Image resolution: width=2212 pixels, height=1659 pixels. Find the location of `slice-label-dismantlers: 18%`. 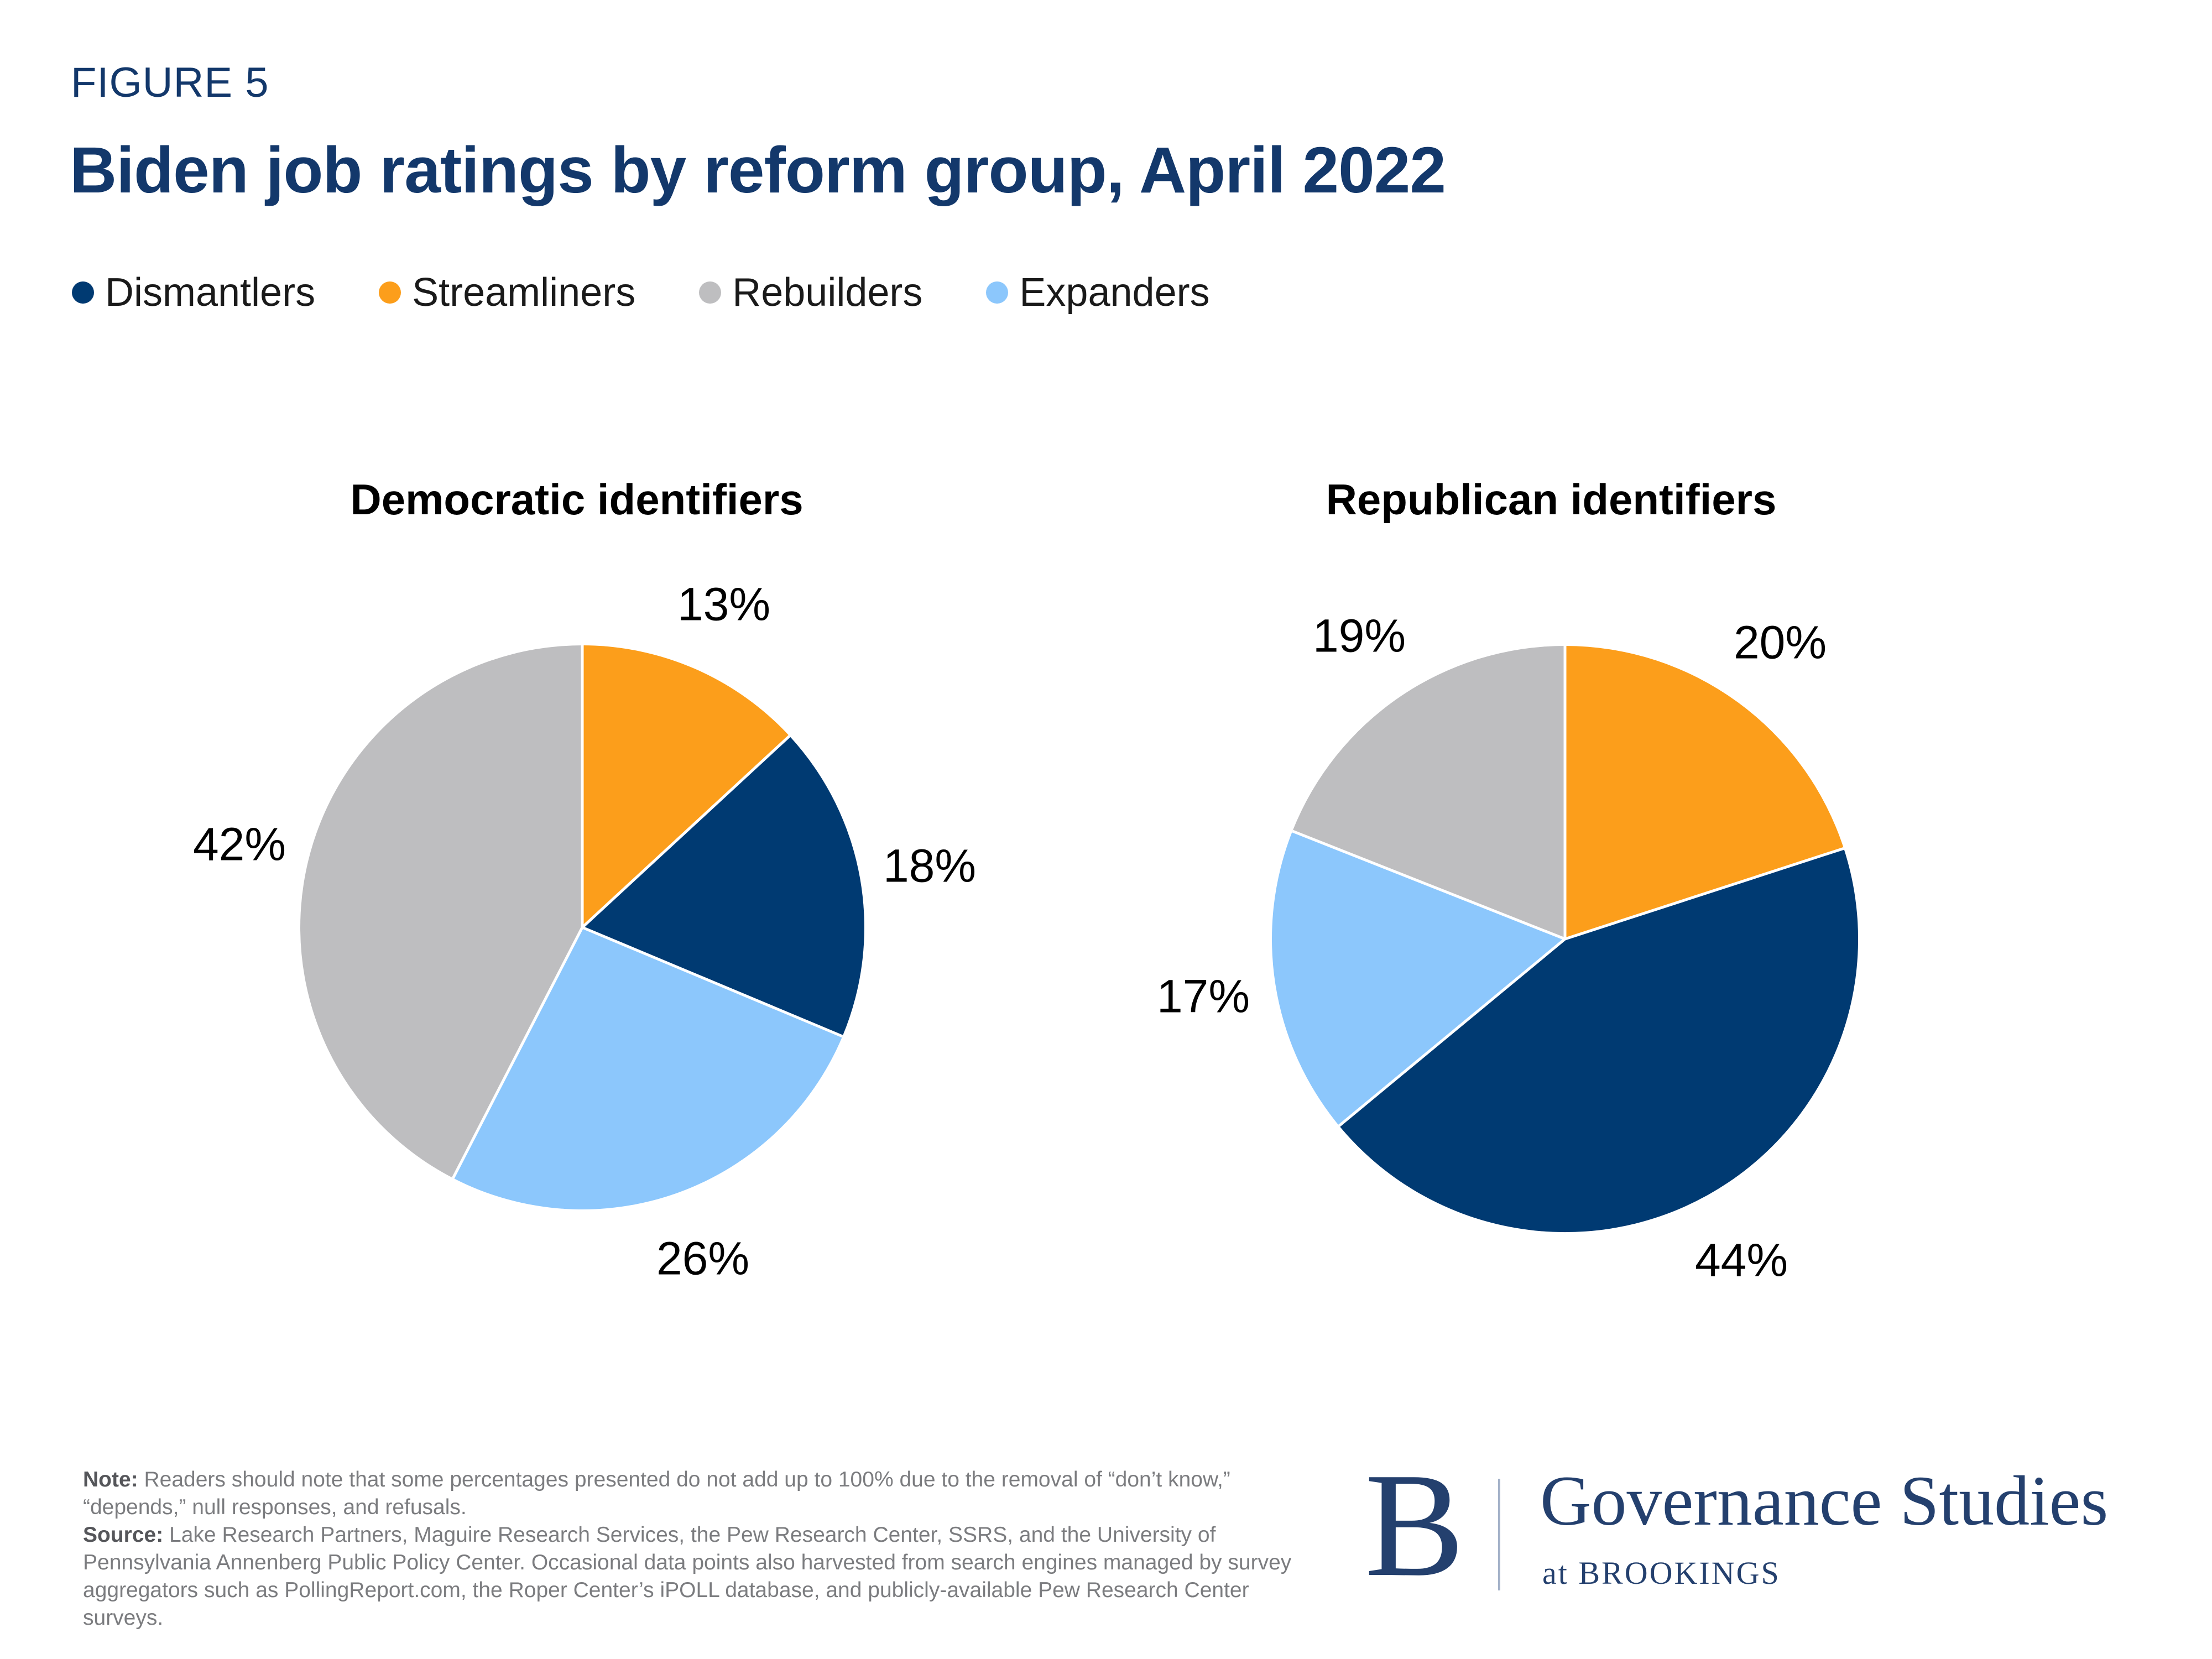

slice-label-dismantlers: 18% is located at coordinates (930, 866).